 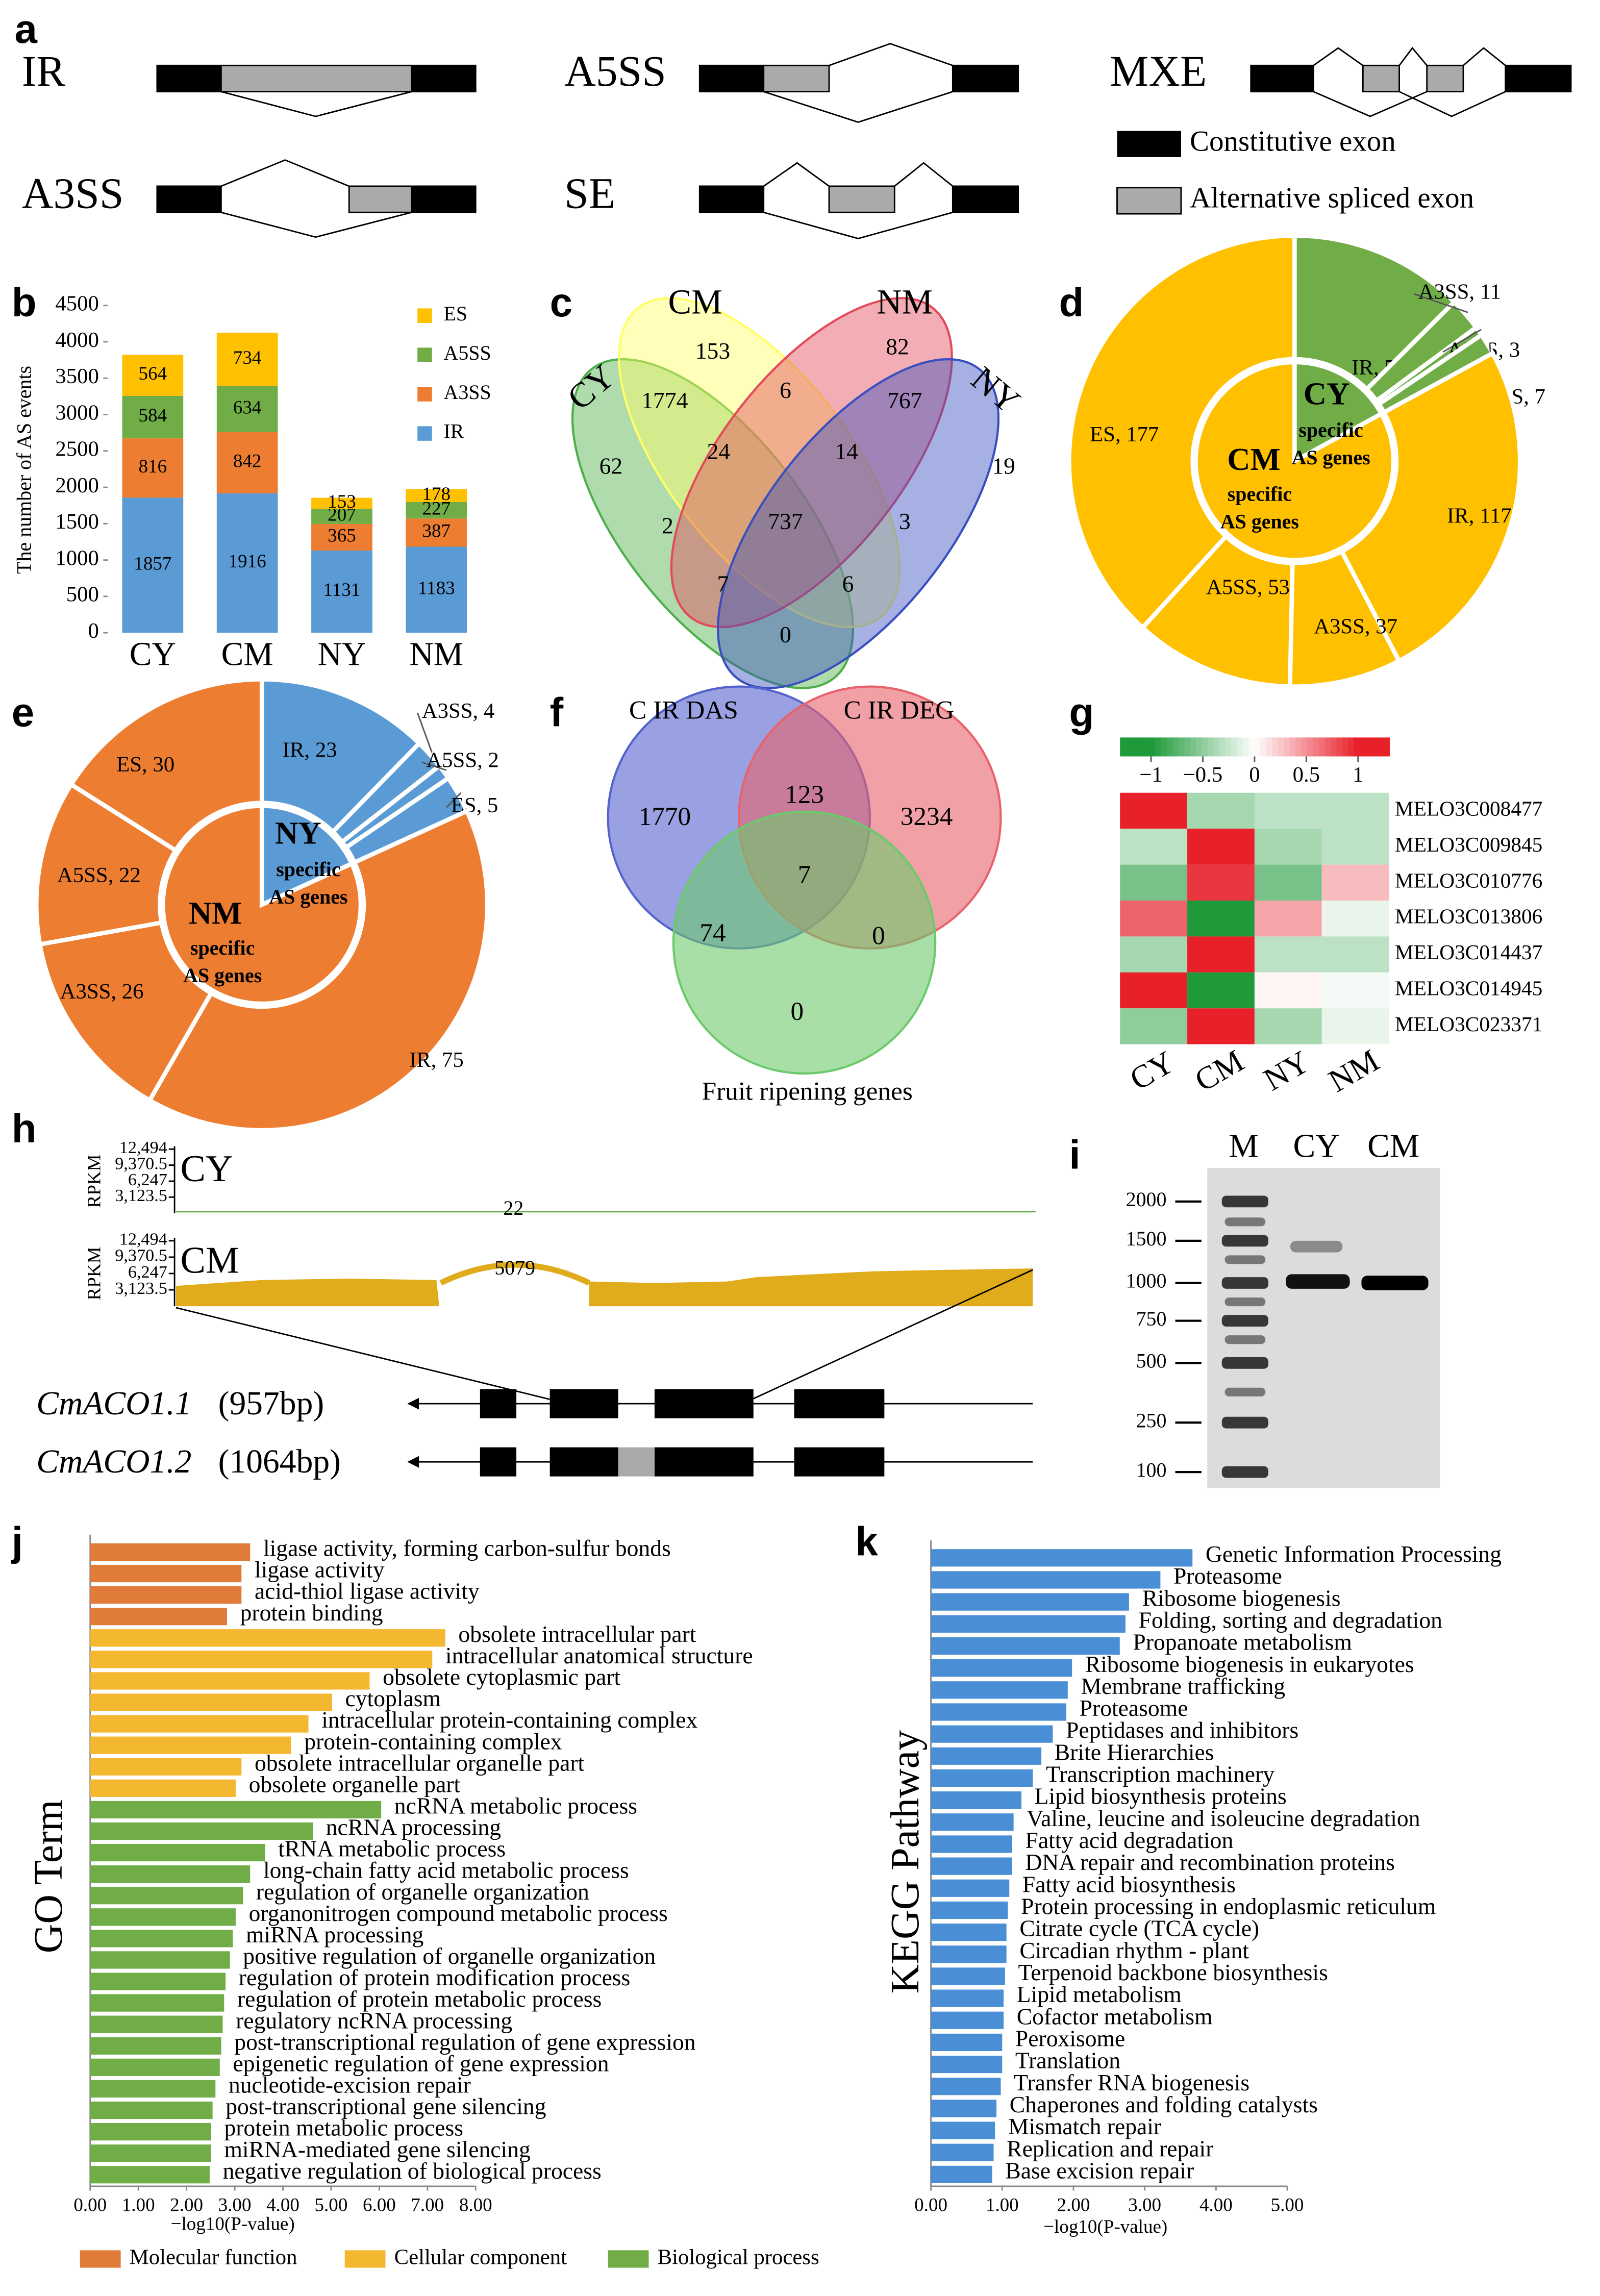 What do you see at coordinates (1243, 1642) in the screenshot?
I see `category-label: Propanoate metabolism` at bounding box center [1243, 1642].